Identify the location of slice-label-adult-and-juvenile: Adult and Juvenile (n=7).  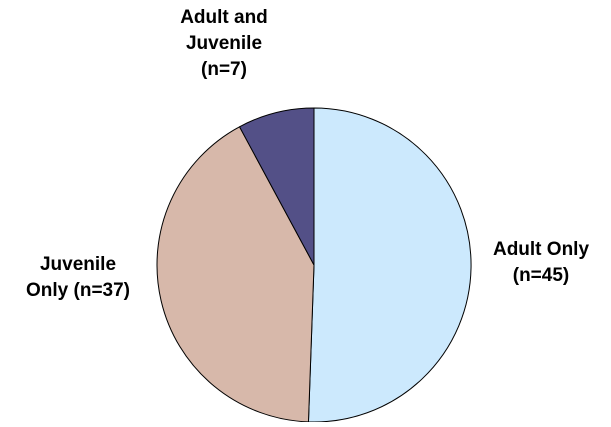
(224, 43).